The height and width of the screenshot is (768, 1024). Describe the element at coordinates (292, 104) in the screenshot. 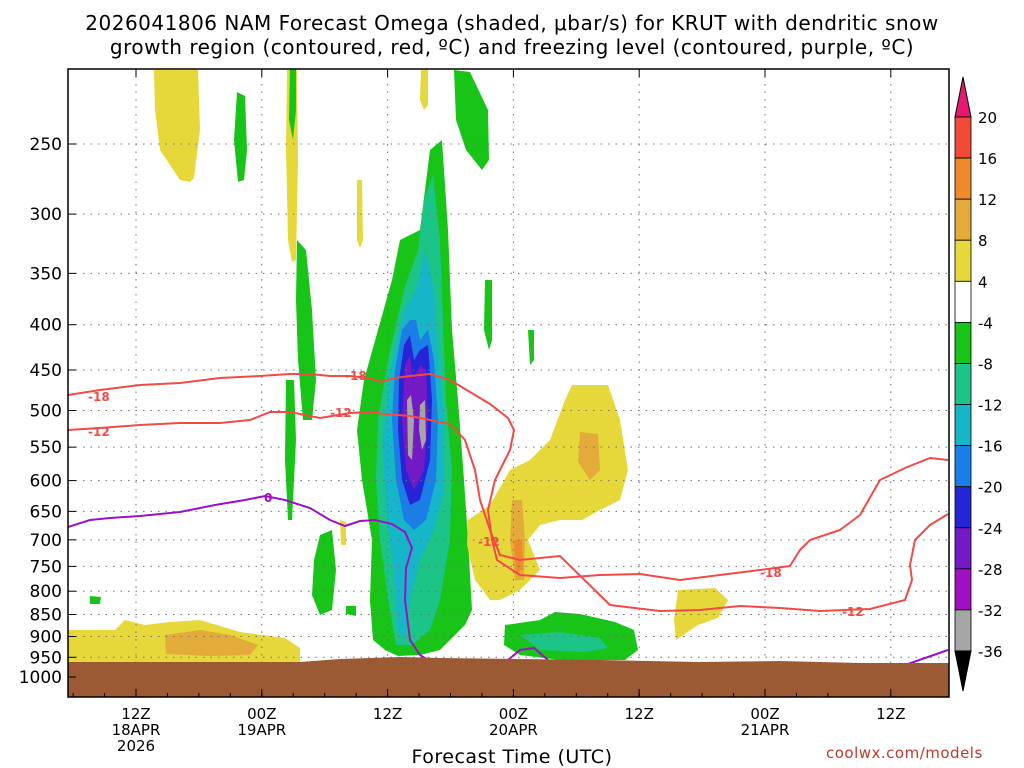

I see `omega-area-green-b` at that location.